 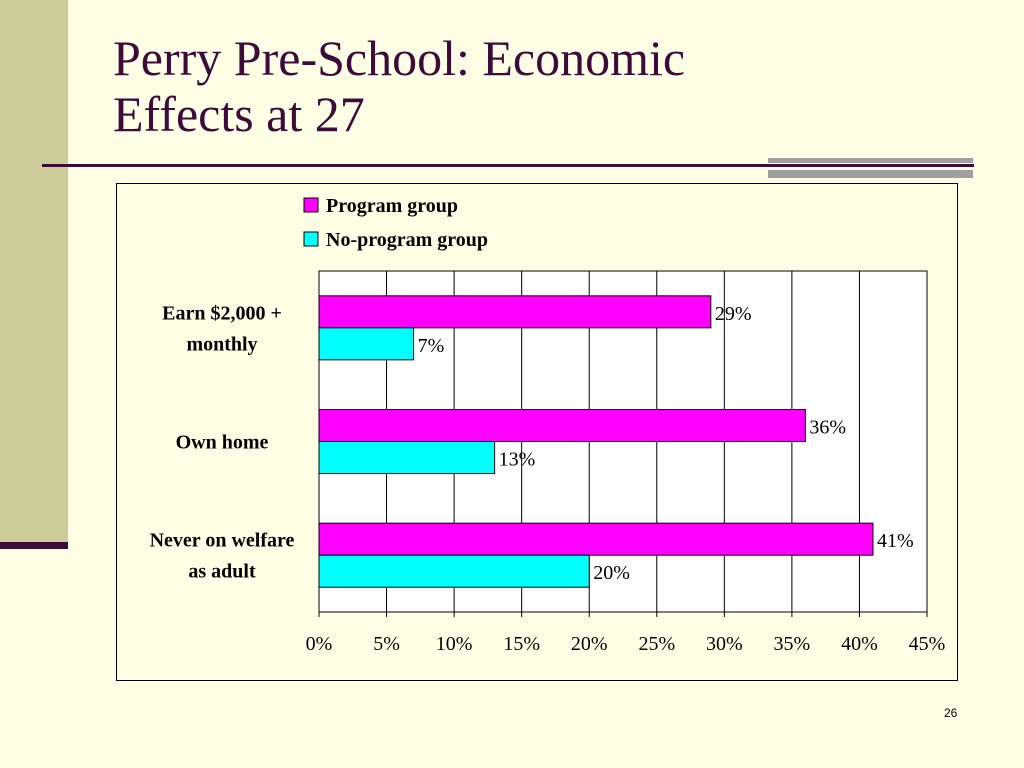 What do you see at coordinates (407, 240) in the screenshot?
I see `legend-label: No-program group` at bounding box center [407, 240].